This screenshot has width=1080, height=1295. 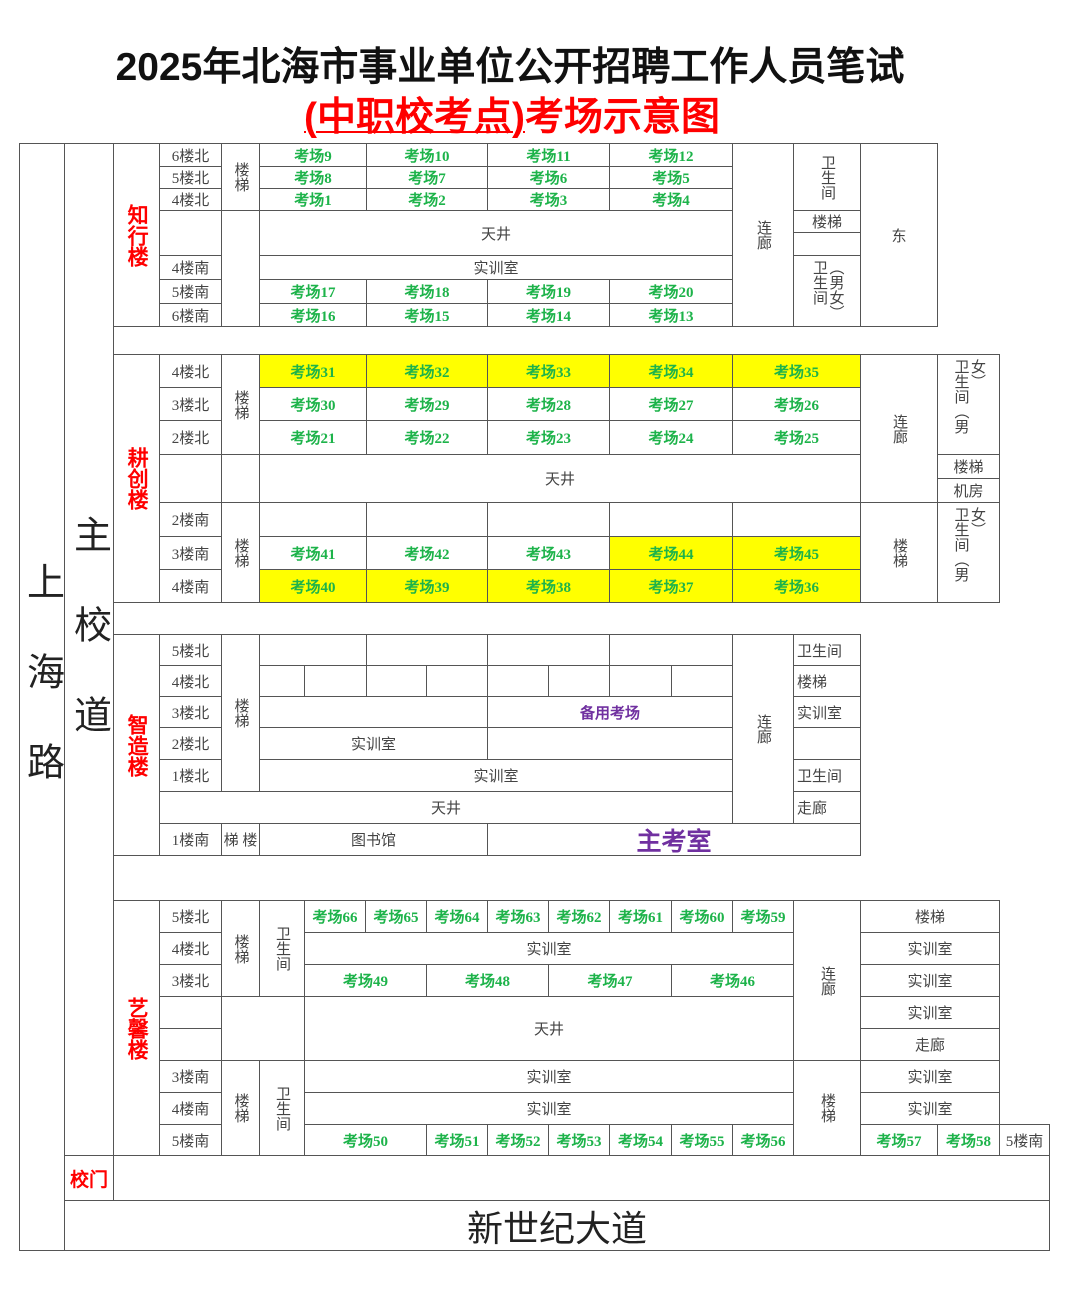 I want to click on page-title: 2025年北海市事业单位公开招聘工作人员笔试, so click(x=510, y=67).